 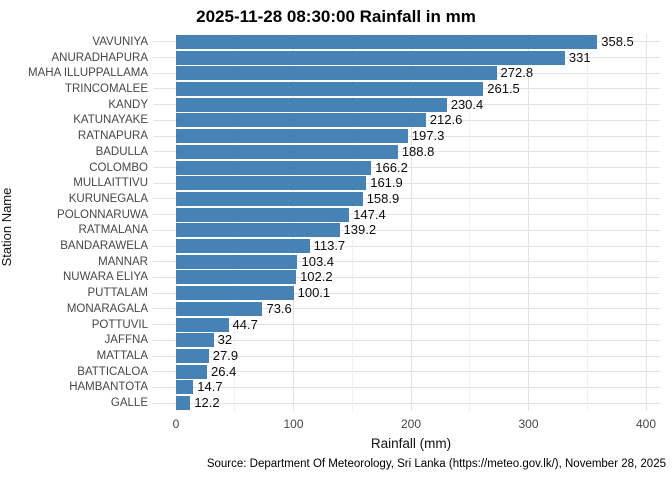 I want to click on bar-value-label: 331, so click(x=579, y=57).